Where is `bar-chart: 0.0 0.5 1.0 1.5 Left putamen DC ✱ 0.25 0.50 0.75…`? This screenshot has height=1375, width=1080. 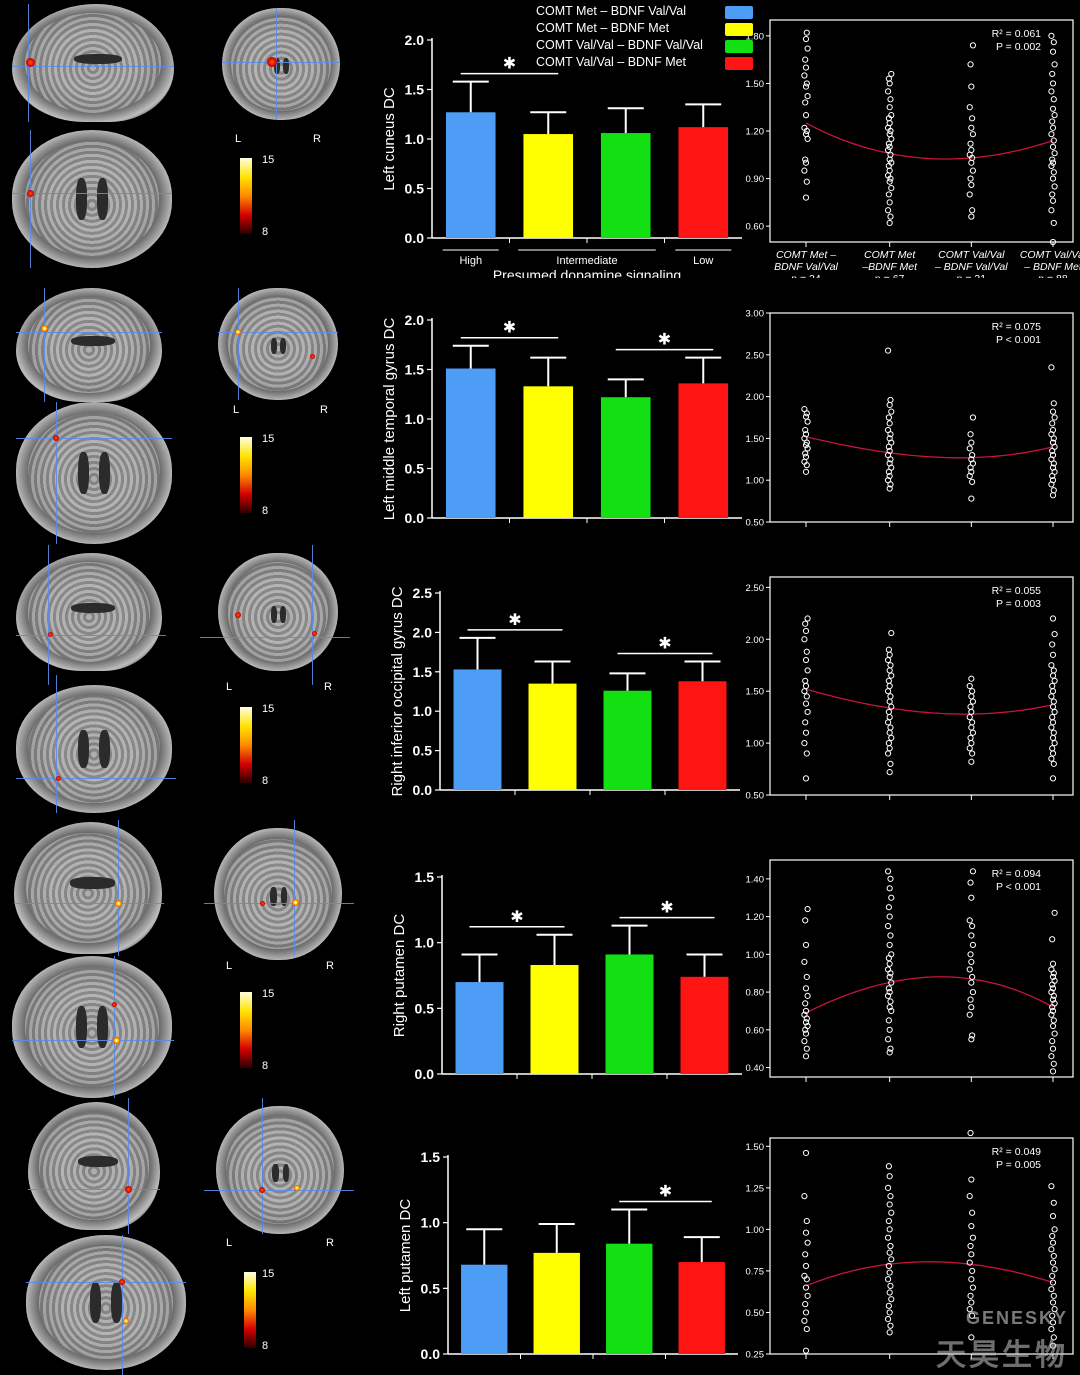 bar-chart: 0.0 0.5 1.0 1.5 Left putamen DC ✱ 0.25 0.50 0.75… is located at coordinates (735, 1245).